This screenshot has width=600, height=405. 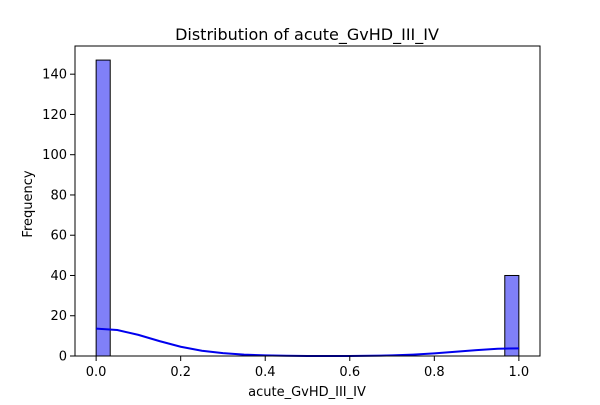 What do you see at coordinates (180, 372) in the screenshot?
I see `x-tick-label: 0.2` at bounding box center [180, 372].